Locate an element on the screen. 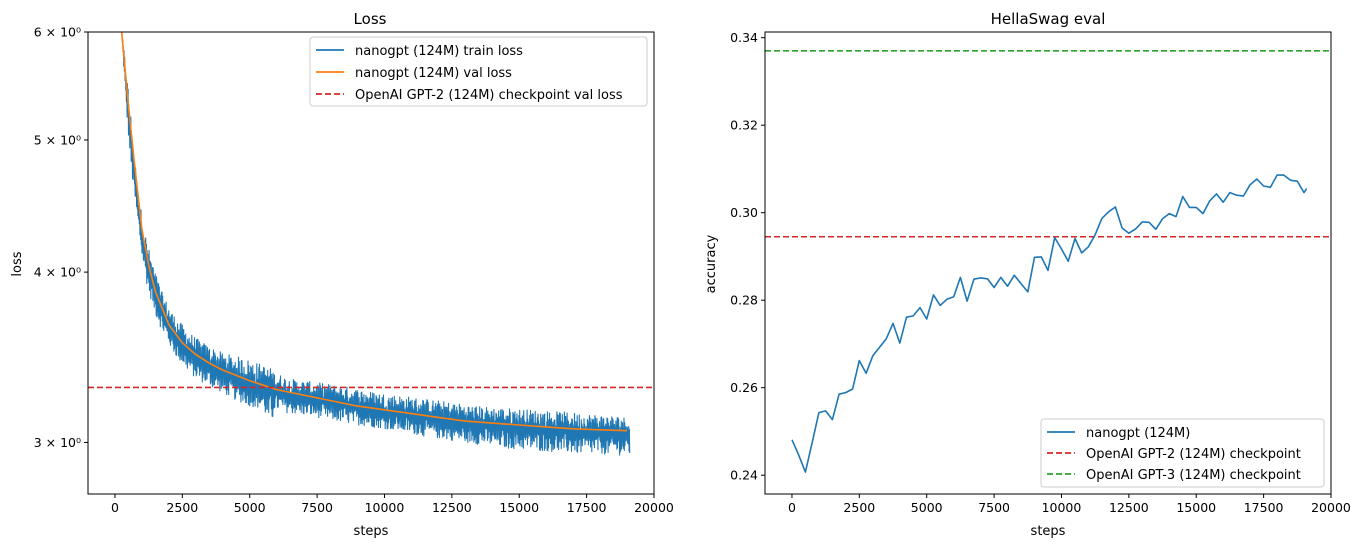 Image resolution: width=1359 pixels, height=547 pixels. hellaswag-x-tick-label: 20000 is located at coordinates (1331, 507).